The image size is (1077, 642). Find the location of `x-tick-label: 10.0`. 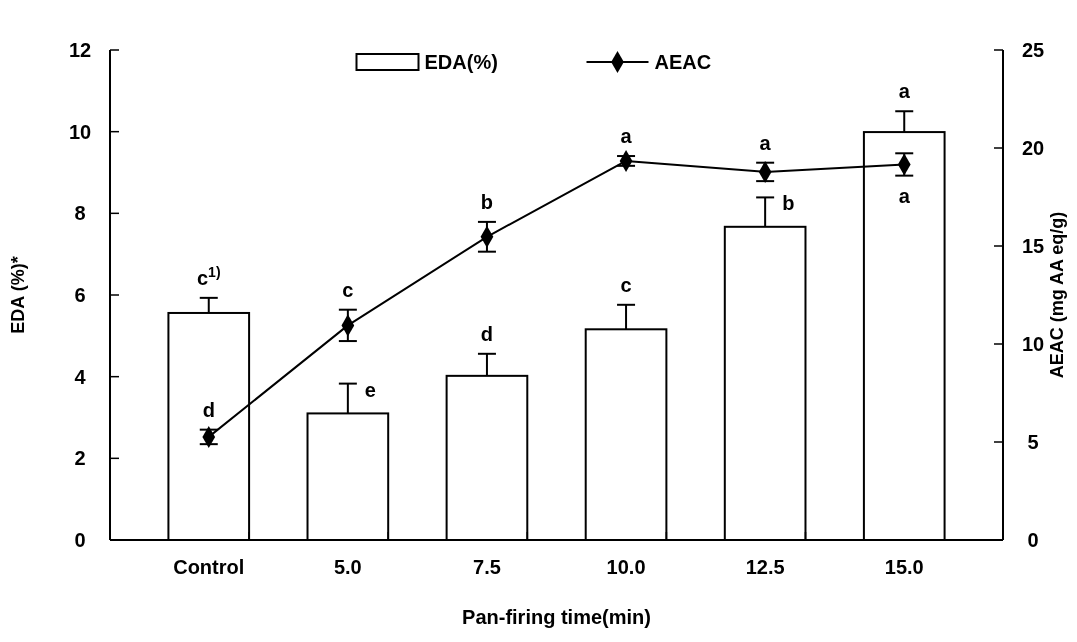

x-tick-label: 10.0 is located at coordinates (626, 567).